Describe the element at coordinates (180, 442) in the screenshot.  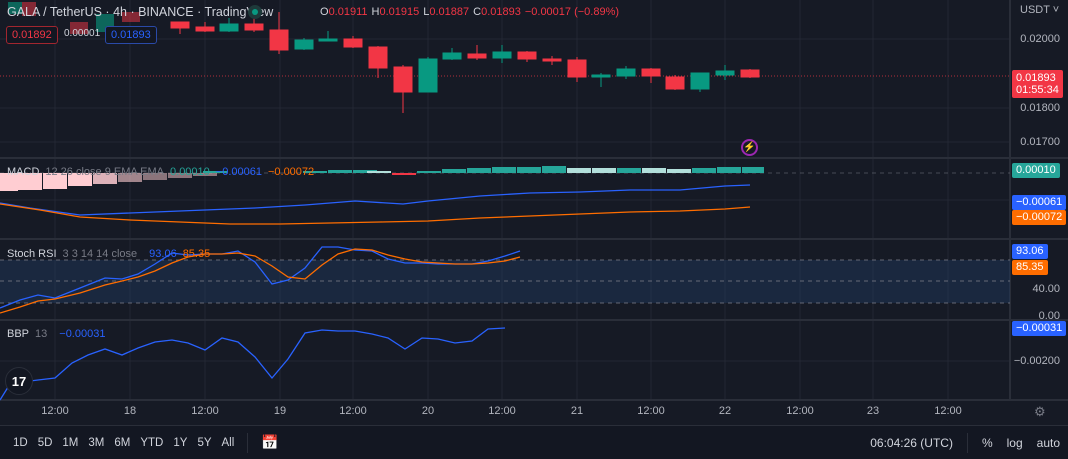
I see `range-1y-button: 1Y` at that location.